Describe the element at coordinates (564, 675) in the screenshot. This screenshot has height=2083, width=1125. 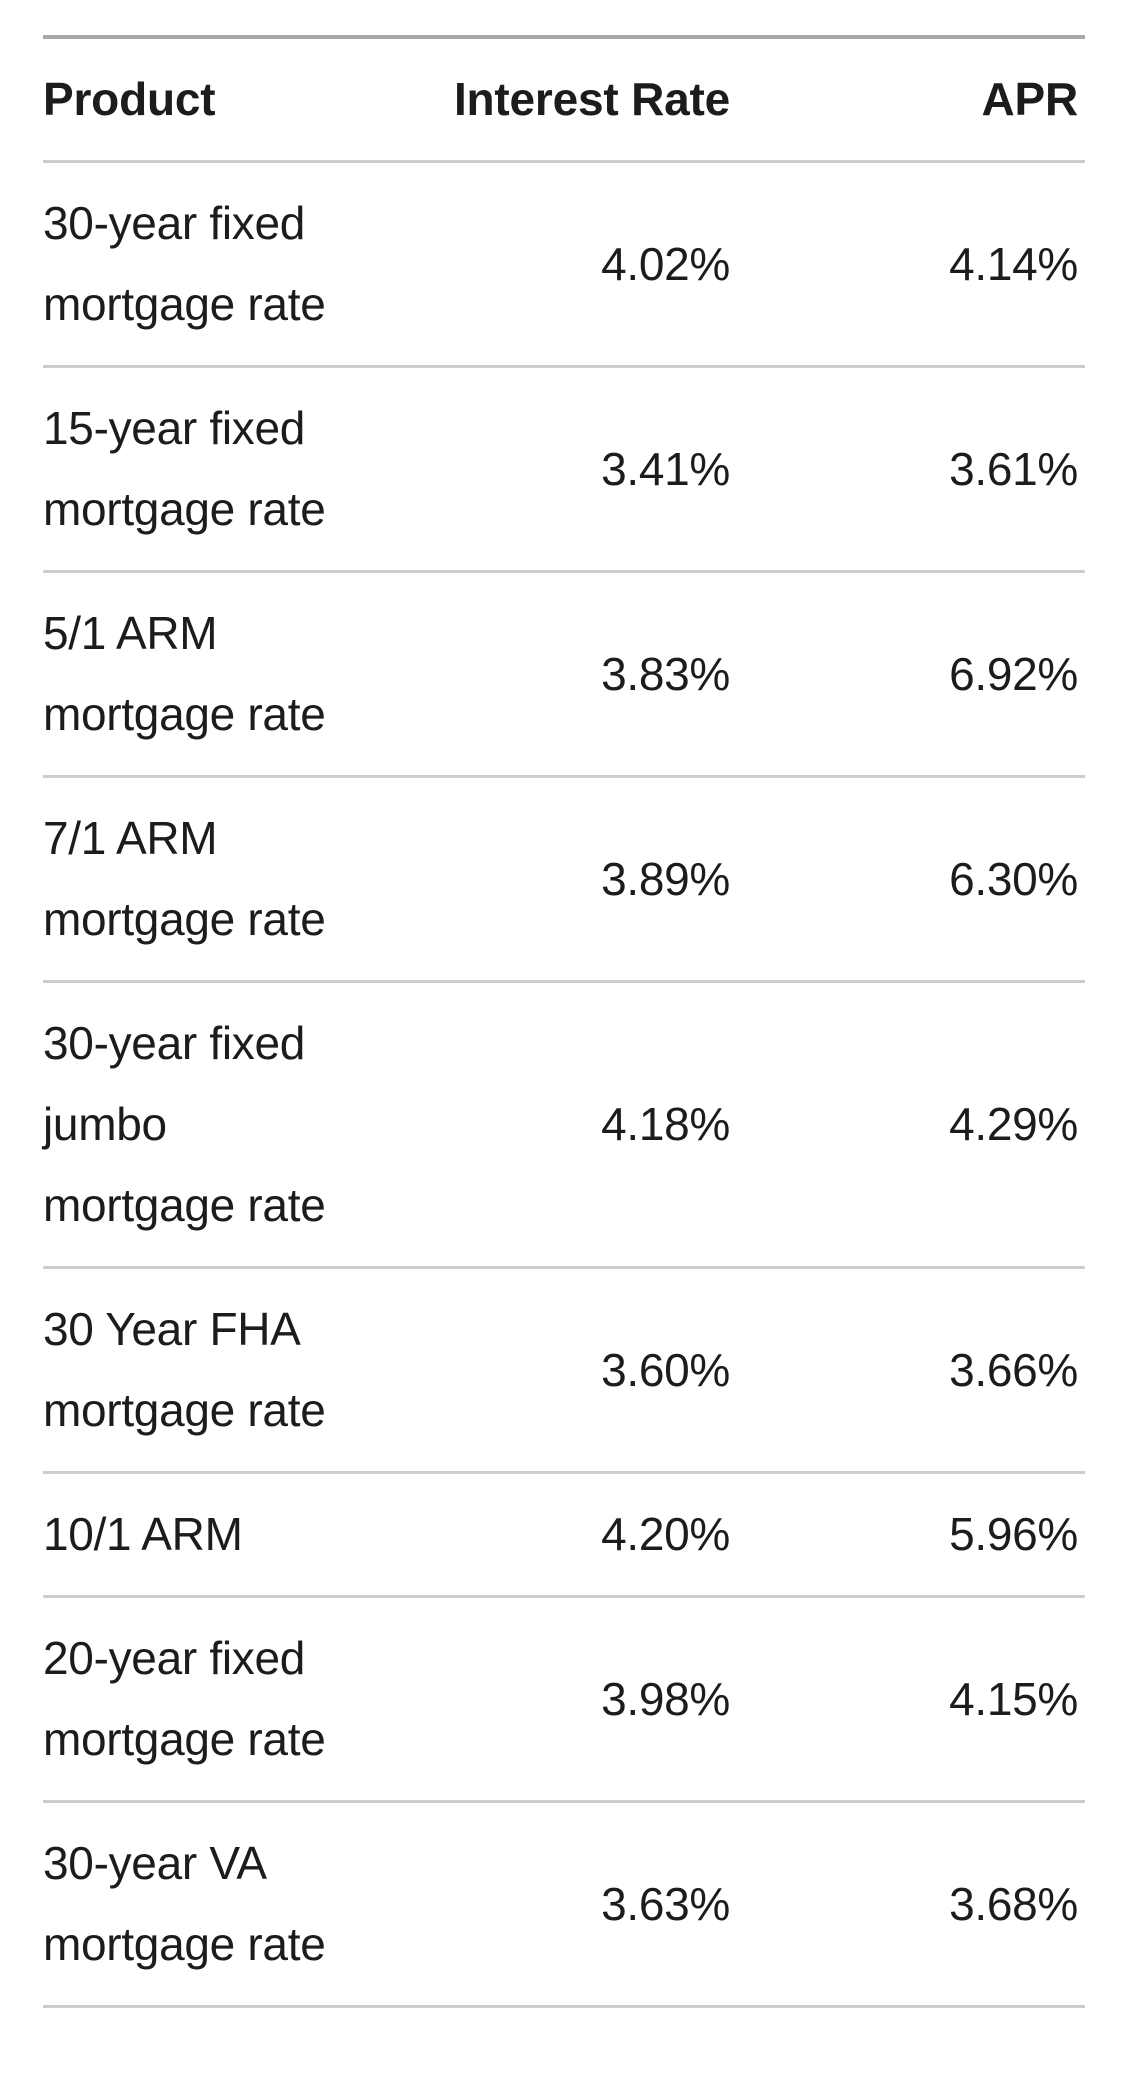
I see `table-row-5-1-arm: 5/1 ARM mortgage rate 3.83% 6.92%` at that location.